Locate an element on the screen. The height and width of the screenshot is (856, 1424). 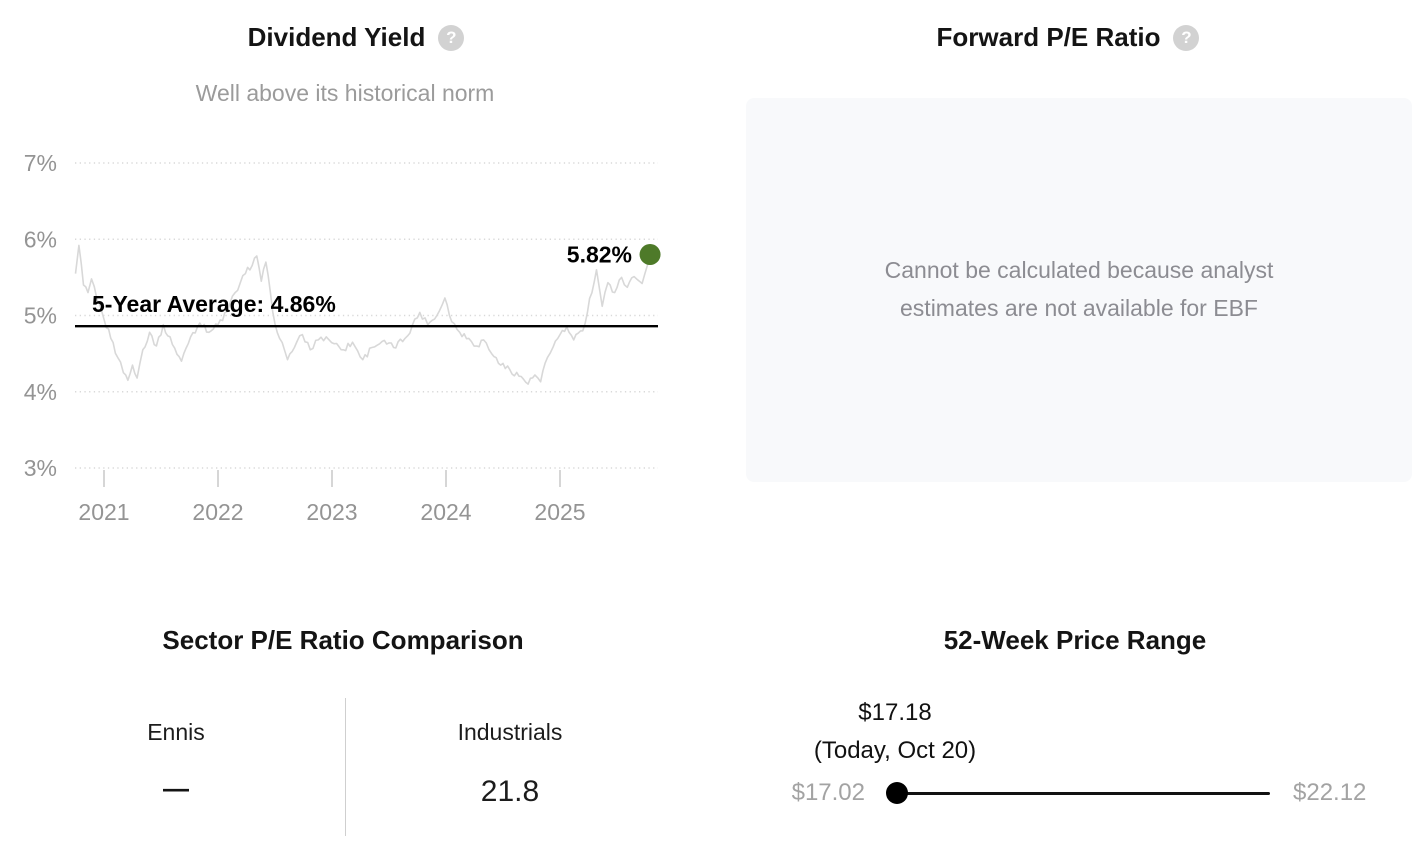
x-axis-label: 2022 is located at coordinates (217, 512).